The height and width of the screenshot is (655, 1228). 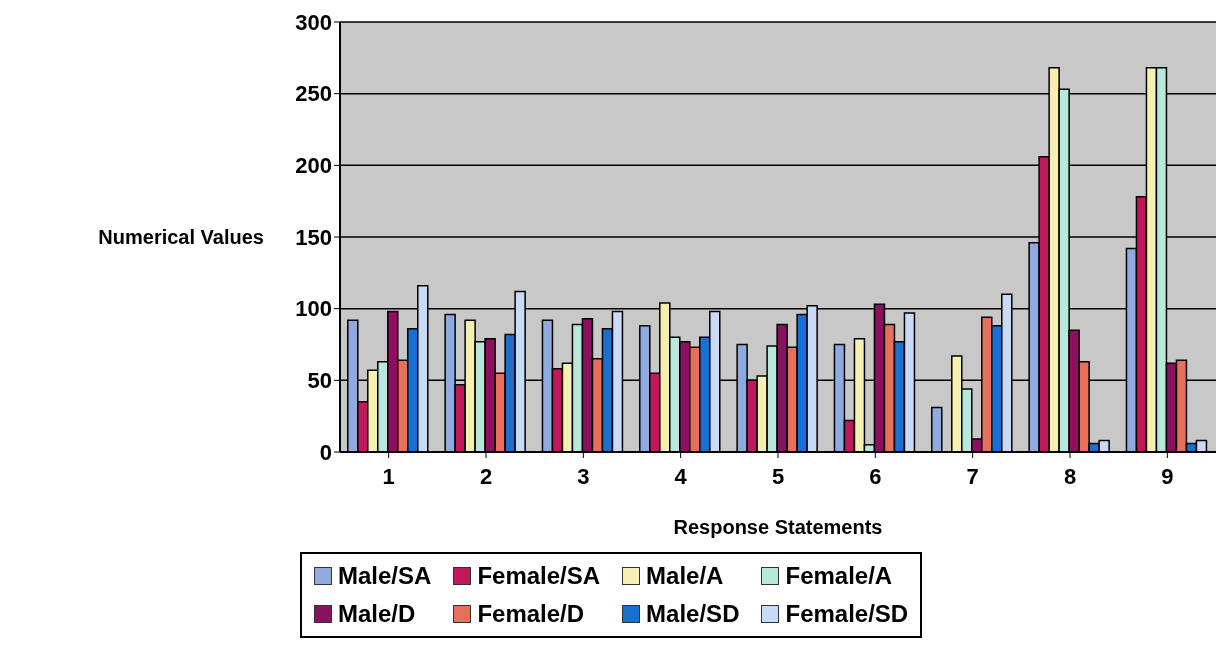 What do you see at coordinates (583, 476) in the screenshot?
I see `x-tick-label: 3` at bounding box center [583, 476].